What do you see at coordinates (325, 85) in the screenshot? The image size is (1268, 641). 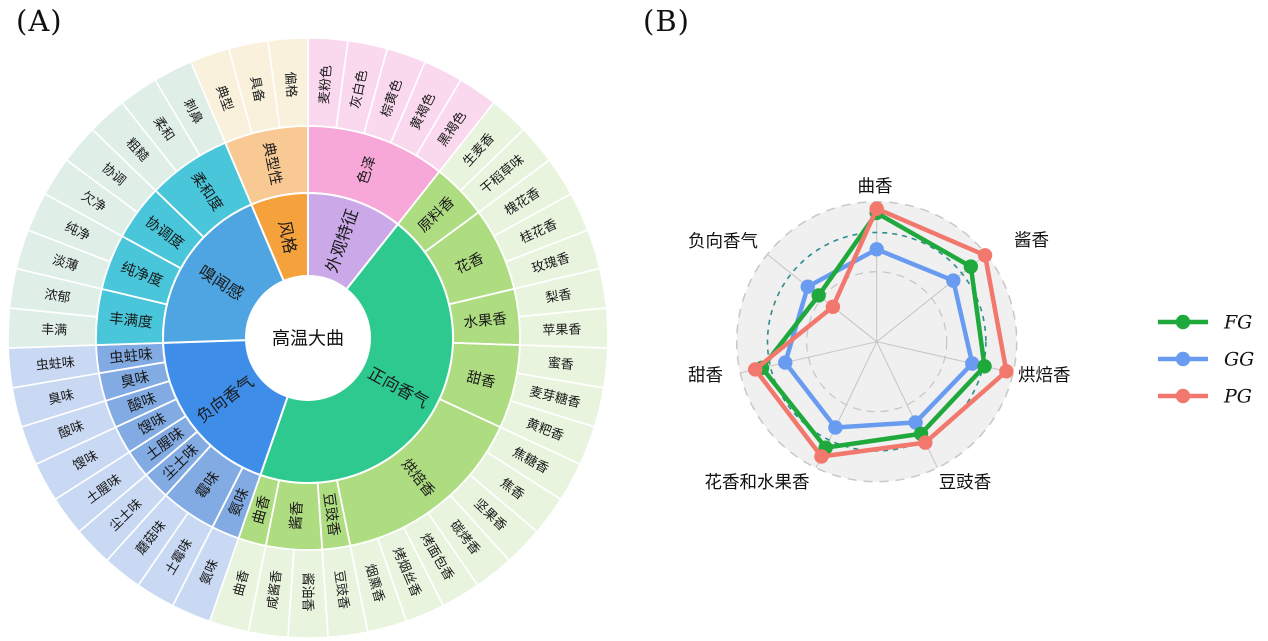 I see `sunburst-leaf-label: 麦粉色` at bounding box center [325, 85].